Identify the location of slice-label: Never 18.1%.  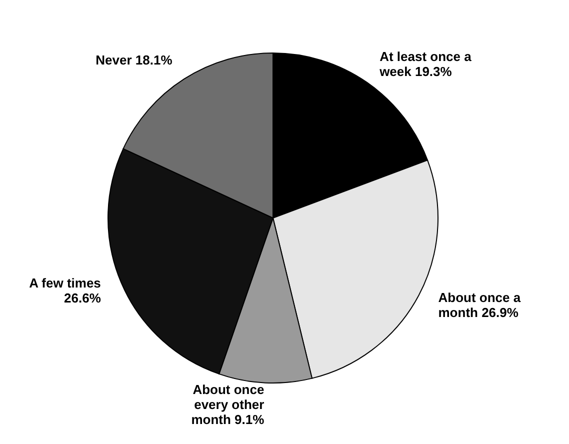
(134, 60).